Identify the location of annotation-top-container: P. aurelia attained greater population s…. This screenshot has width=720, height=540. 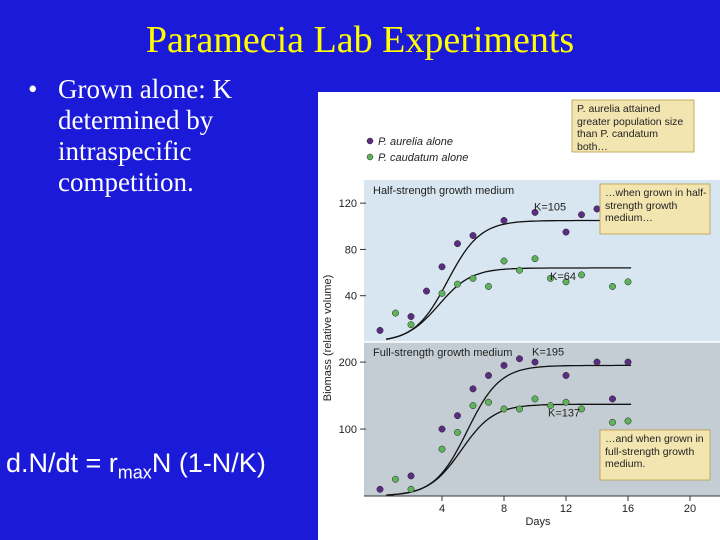
(630, 127).